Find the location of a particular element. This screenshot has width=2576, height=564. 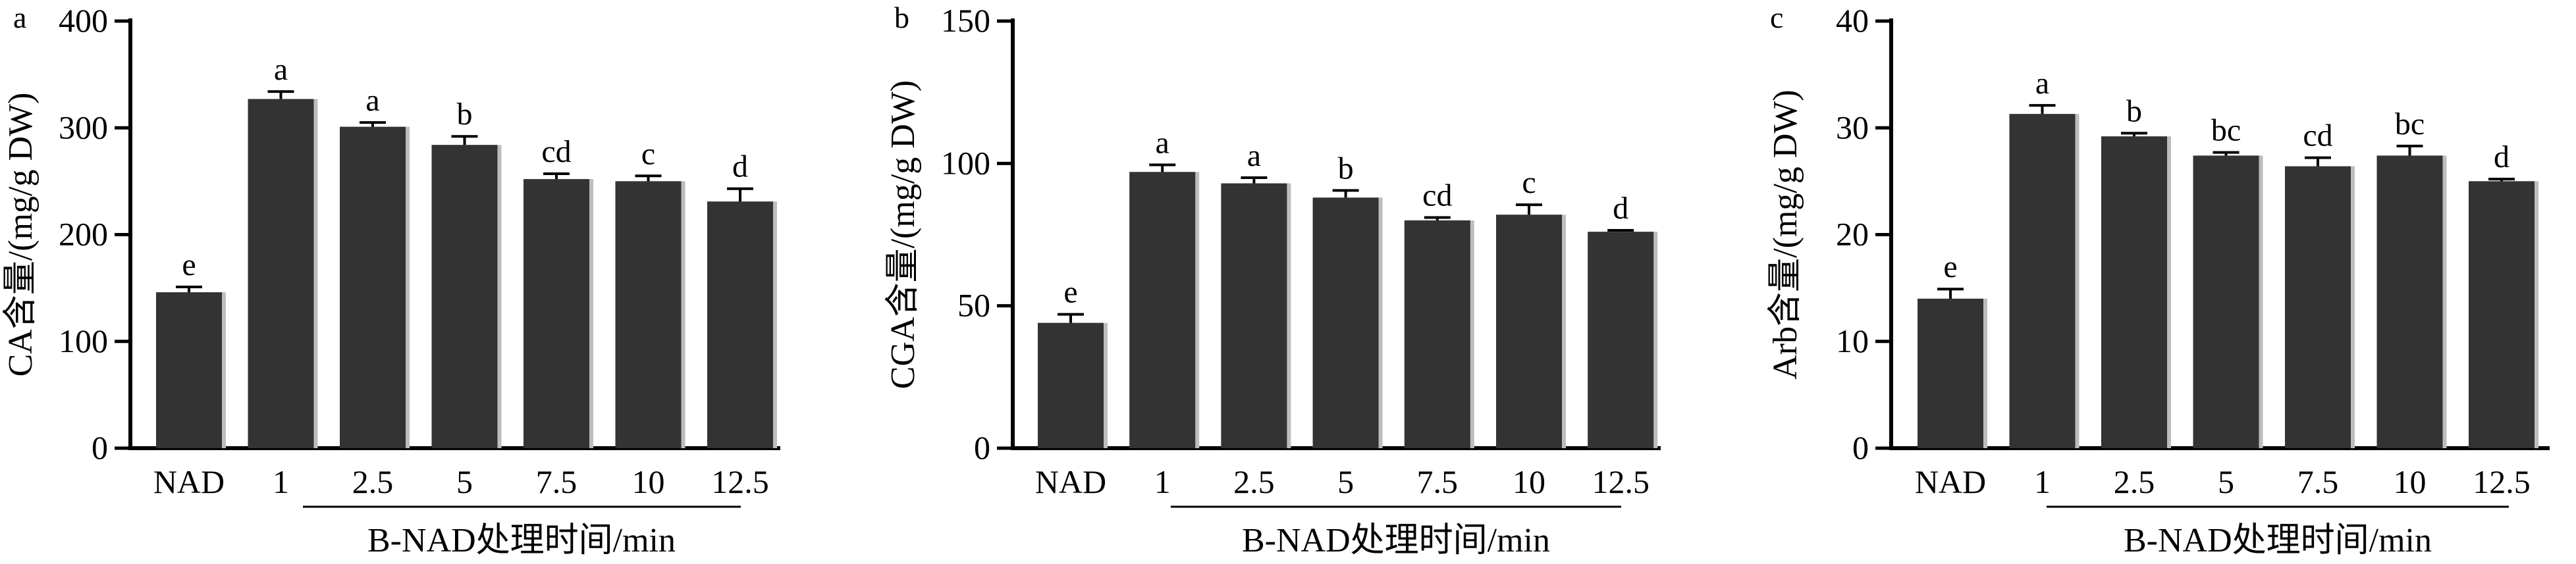

y-axis-title: CA含量/(mg/g DW) is located at coordinates (21, 235).